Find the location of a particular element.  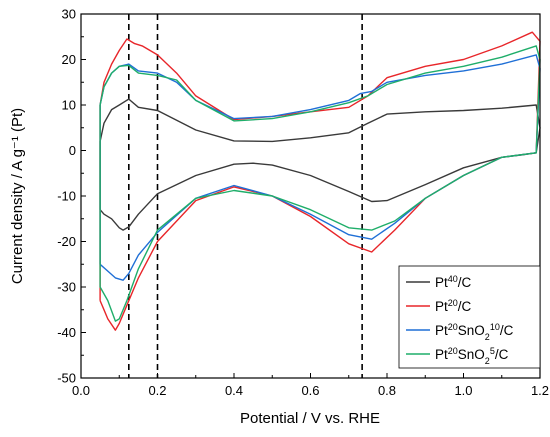

y-axis-ticks: -50 -40 -30 -20 -10 0 10 20 30 is located at coordinates (71, 196).